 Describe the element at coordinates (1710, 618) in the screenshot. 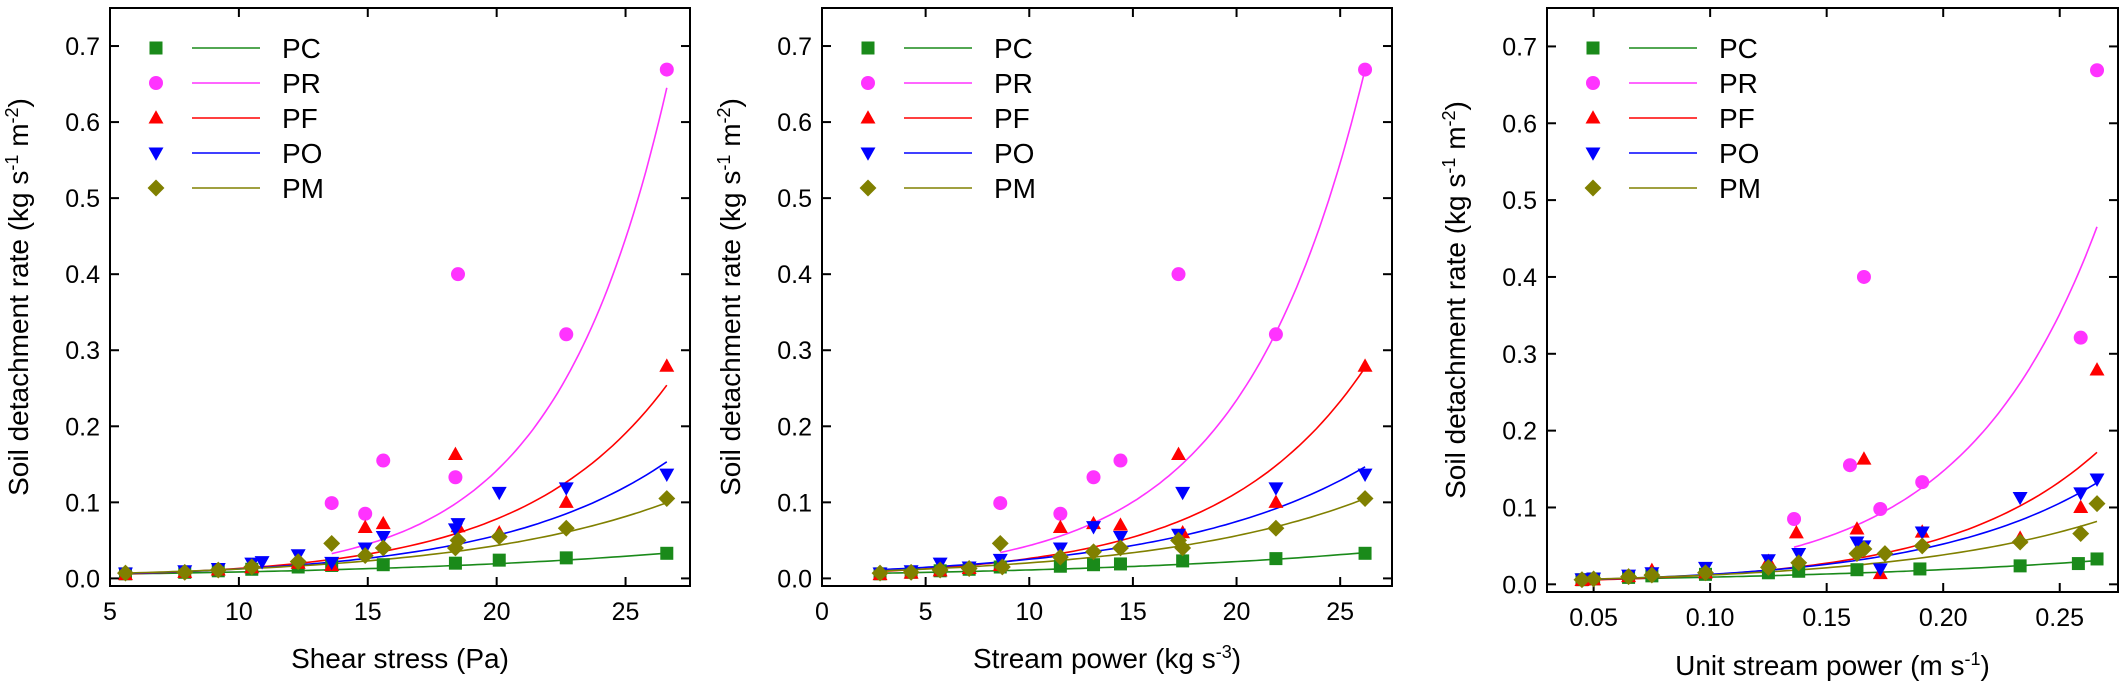

I see `x-tick-label: 0.10` at that location.